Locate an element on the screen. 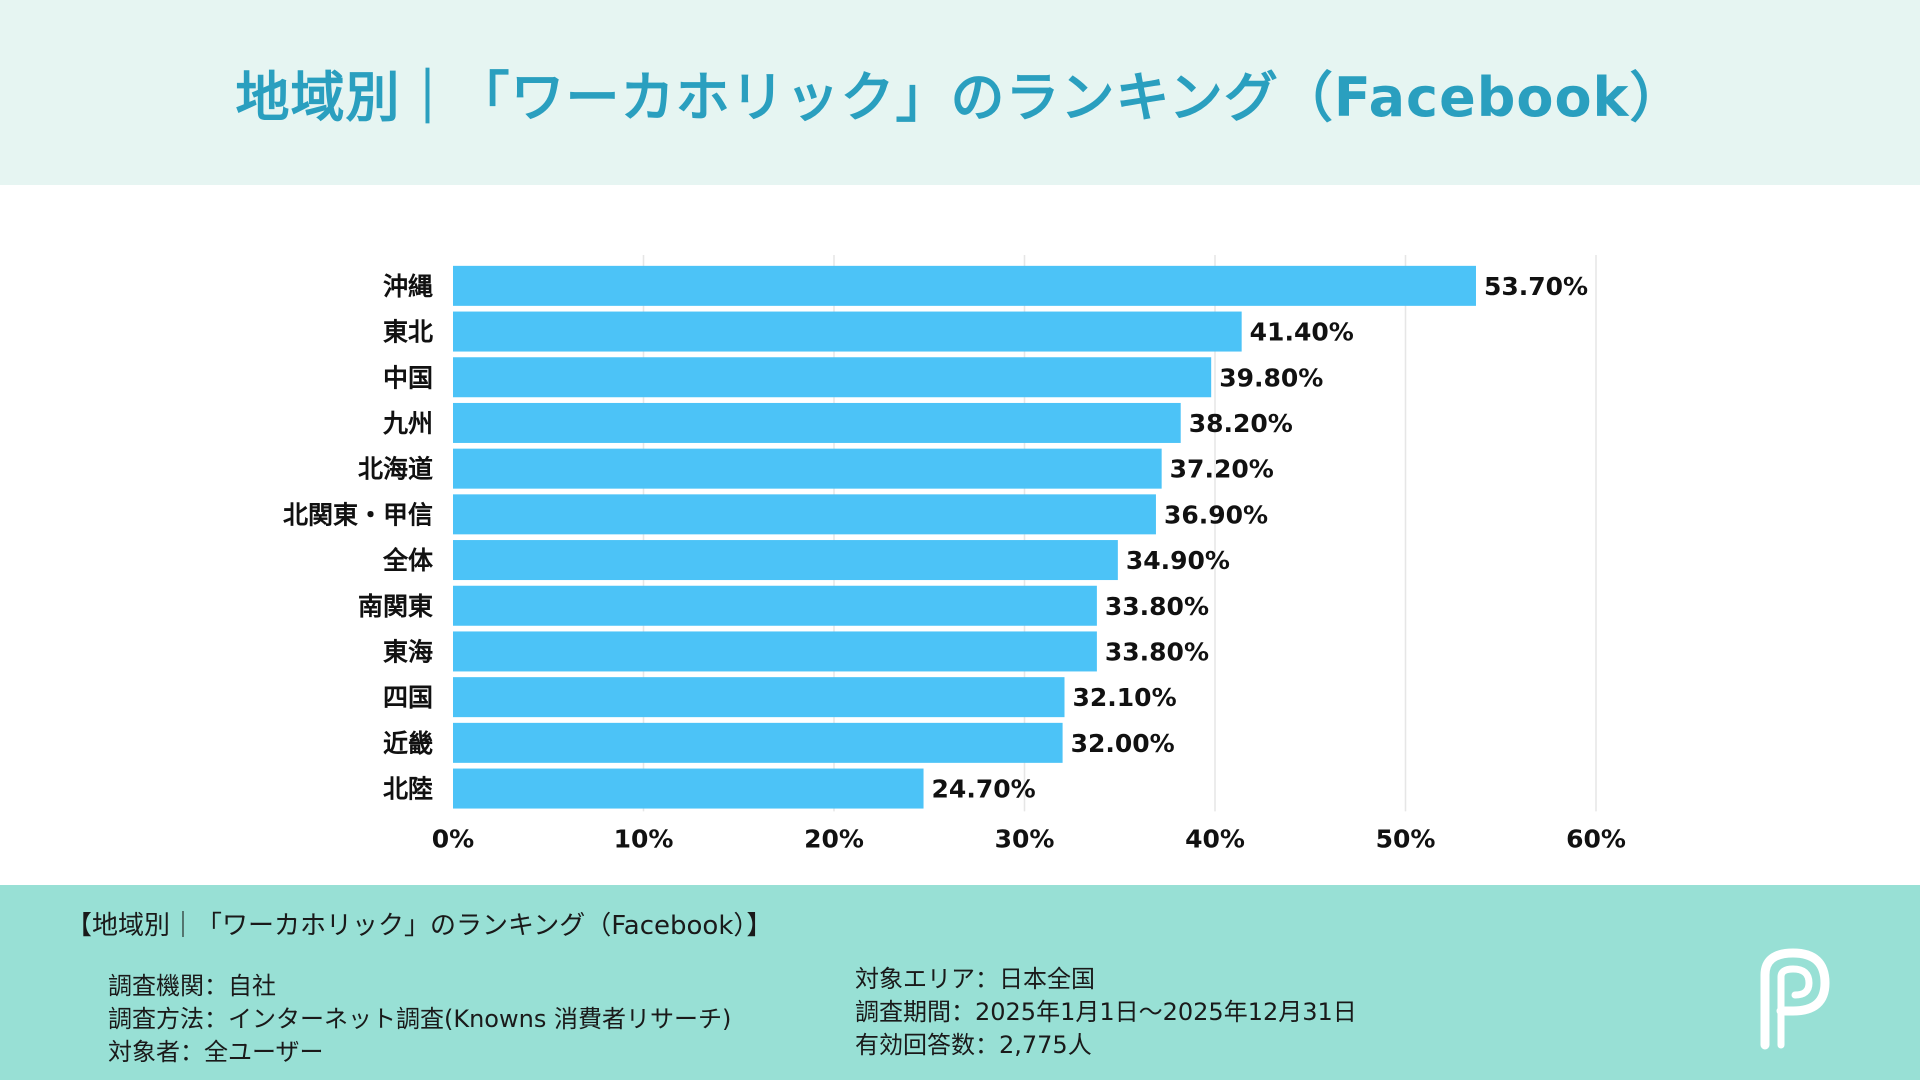  category-label: 九州 is located at coordinates (407, 423).